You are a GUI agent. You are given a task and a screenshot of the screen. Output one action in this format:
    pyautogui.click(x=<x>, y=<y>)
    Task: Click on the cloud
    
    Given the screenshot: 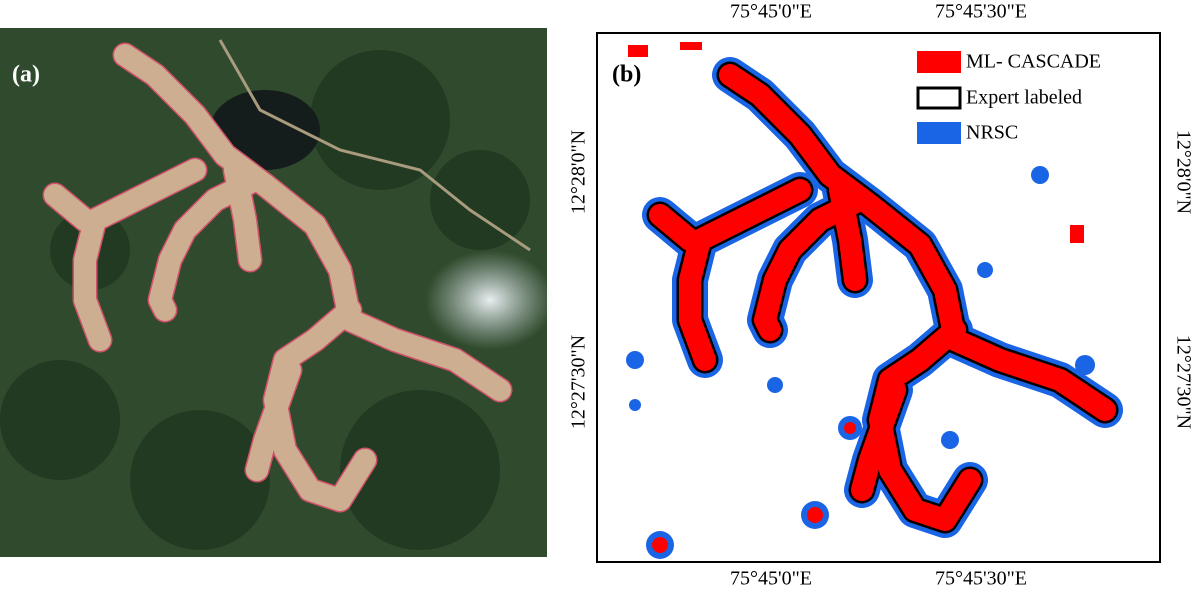 What is the action you would take?
    pyautogui.click(x=490, y=300)
    